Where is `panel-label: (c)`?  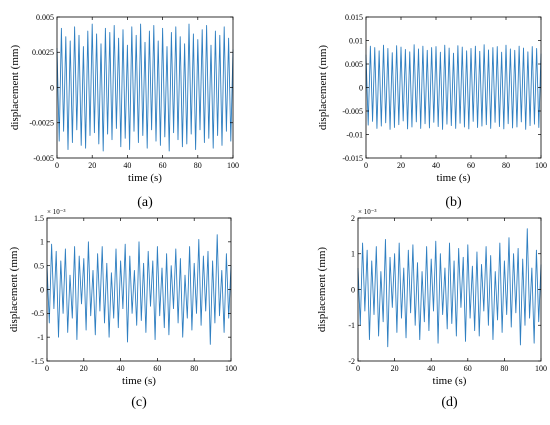
panel-label: (c) is located at coordinates (139, 402).